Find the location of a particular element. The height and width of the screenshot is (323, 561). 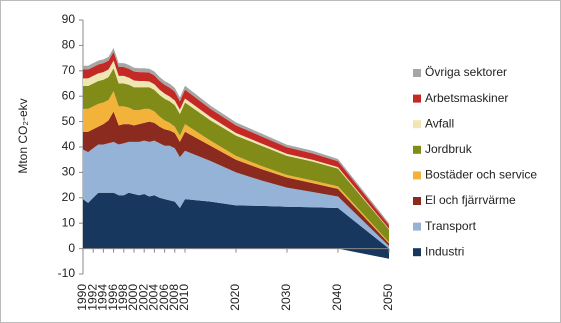

x-tick-label: 1994 is located at coordinates (103, 297).